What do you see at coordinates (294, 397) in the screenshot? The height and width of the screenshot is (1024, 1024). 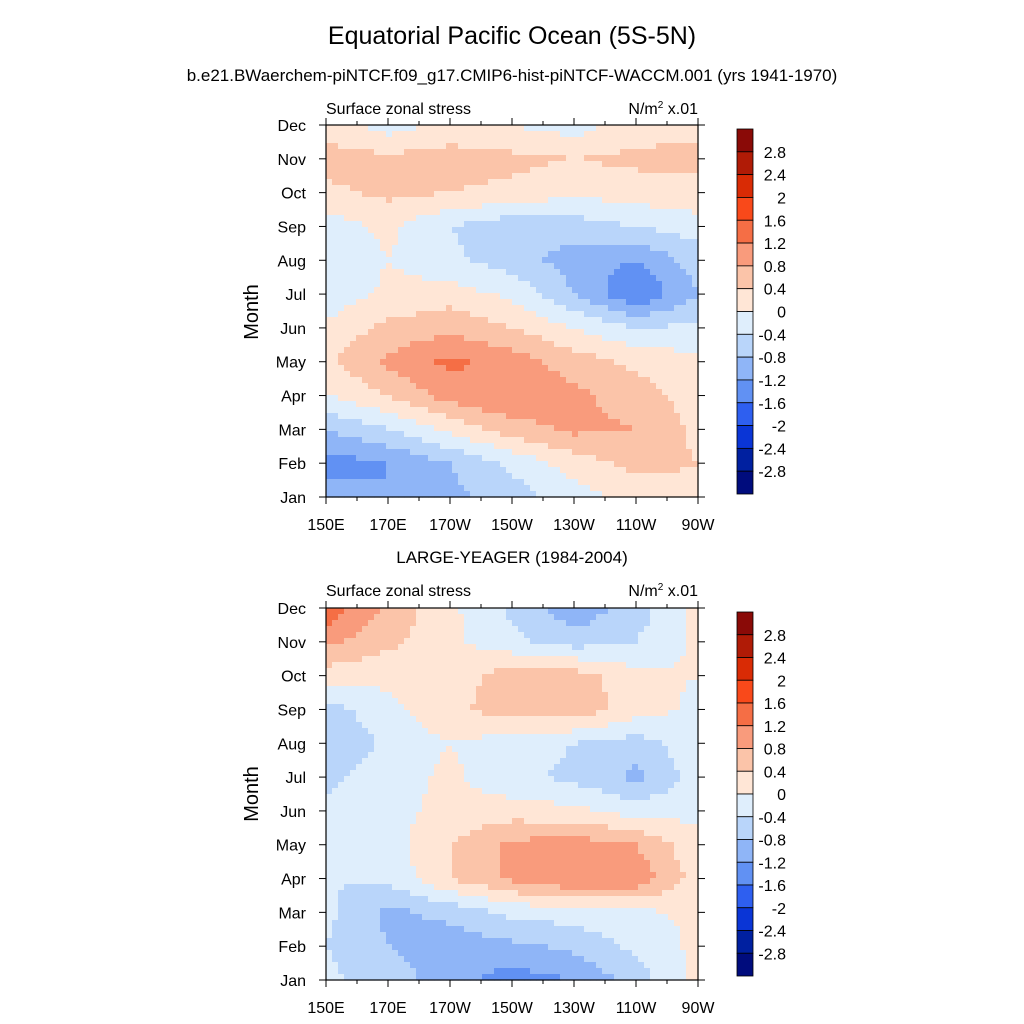 I see `y-tick-label: Apr` at bounding box center [294, 397].